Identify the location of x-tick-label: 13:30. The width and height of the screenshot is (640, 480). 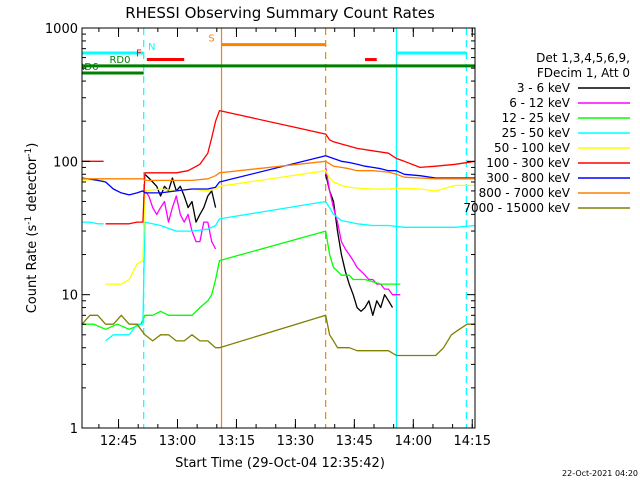
(295, 441).